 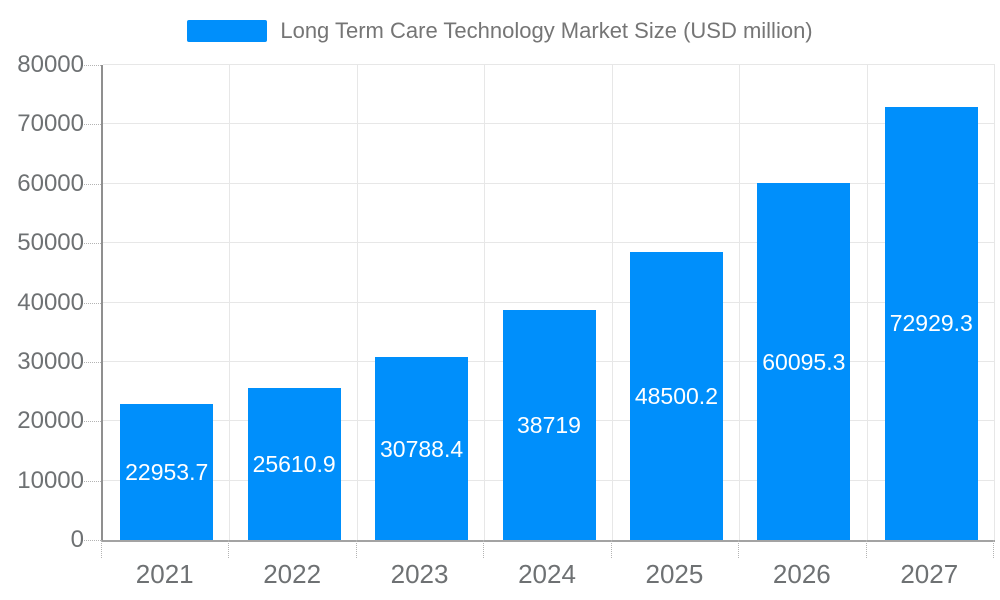 What do you see at coordinates (50, 361) in the screenshot?
I see `y-tick-label: 30000` at bounding box center [50, 361].